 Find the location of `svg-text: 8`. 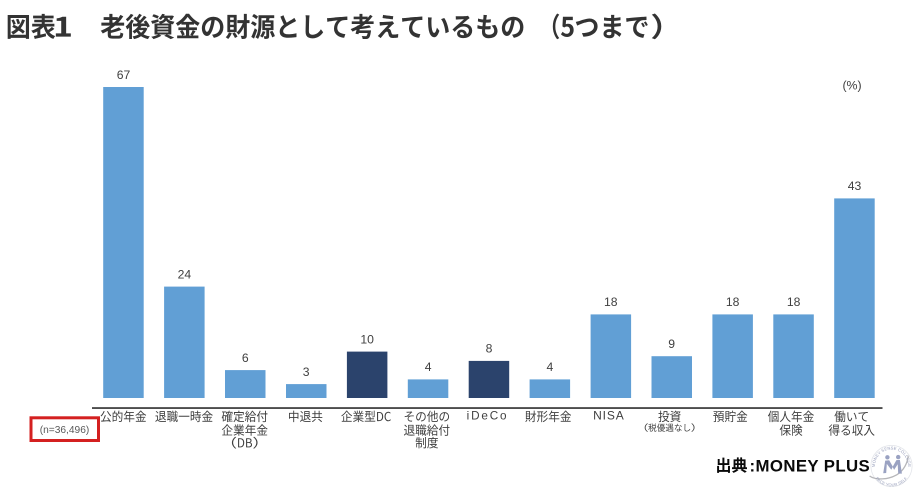

svg-text: 8 is located at coordinates (489, 349).